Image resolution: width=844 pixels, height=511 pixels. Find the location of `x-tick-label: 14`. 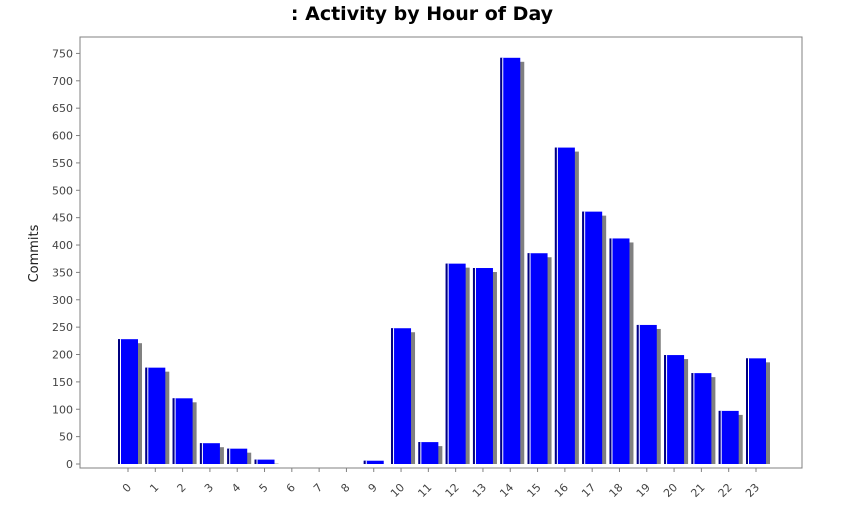

x-tick-label: 14 is located at coordinates (506, 490).